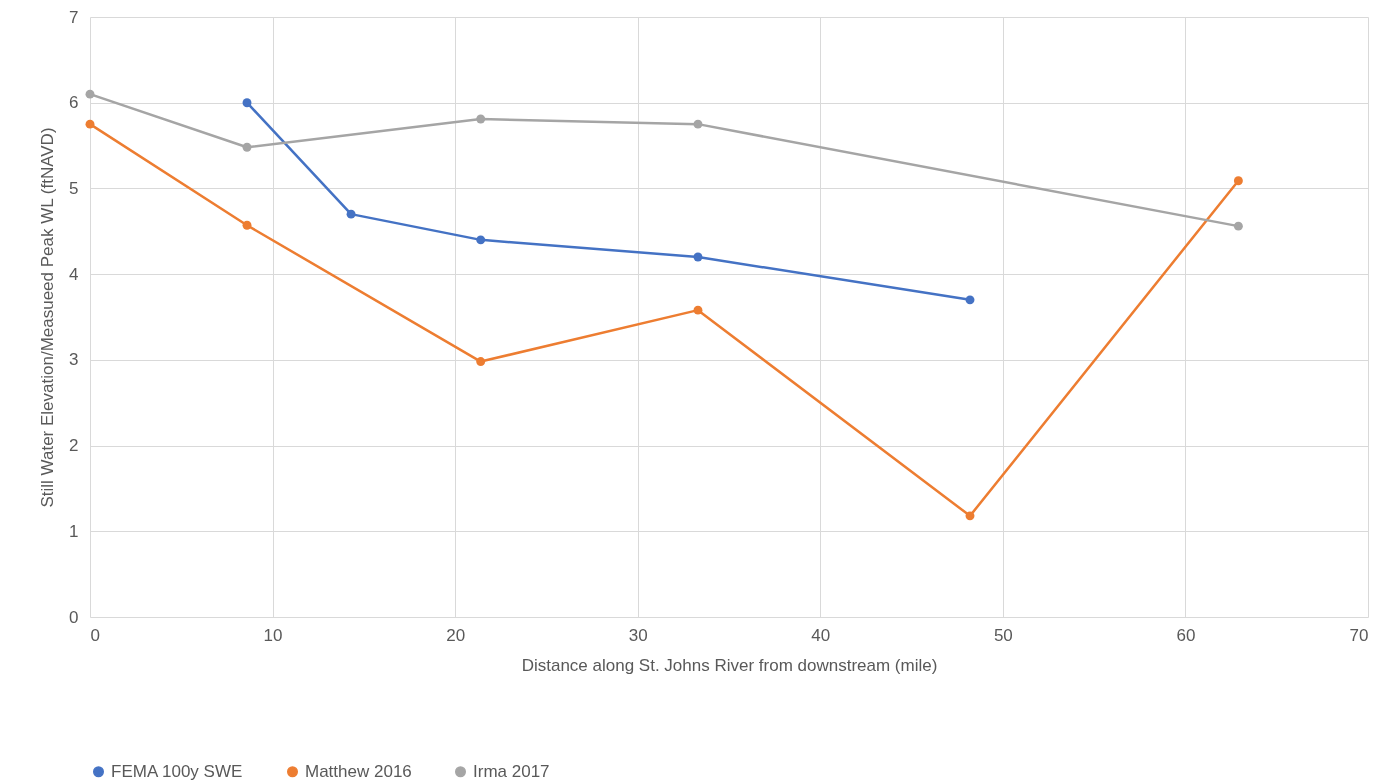 Image resolution: width=1384 pixels, height=782 pixels. I want to click on y-tick-label: 0, so click(74, 617).